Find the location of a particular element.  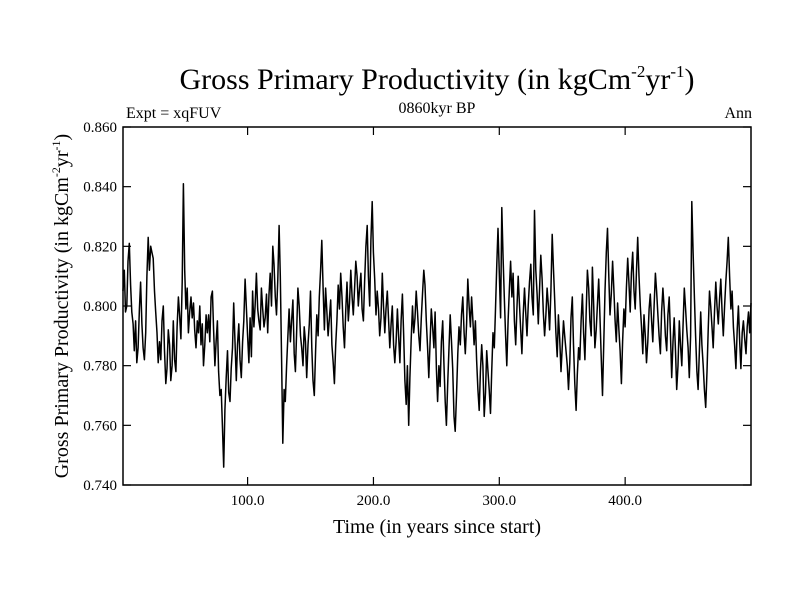

chart-title-end: ) is located at coordinates (690, 79).